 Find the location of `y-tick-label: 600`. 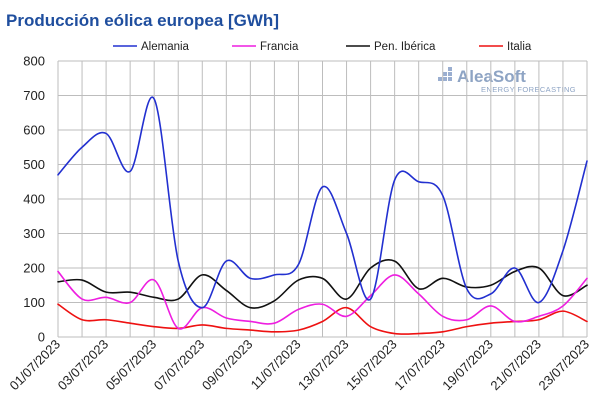

y-tick-label: 600 is located at coordinates (34, 130).